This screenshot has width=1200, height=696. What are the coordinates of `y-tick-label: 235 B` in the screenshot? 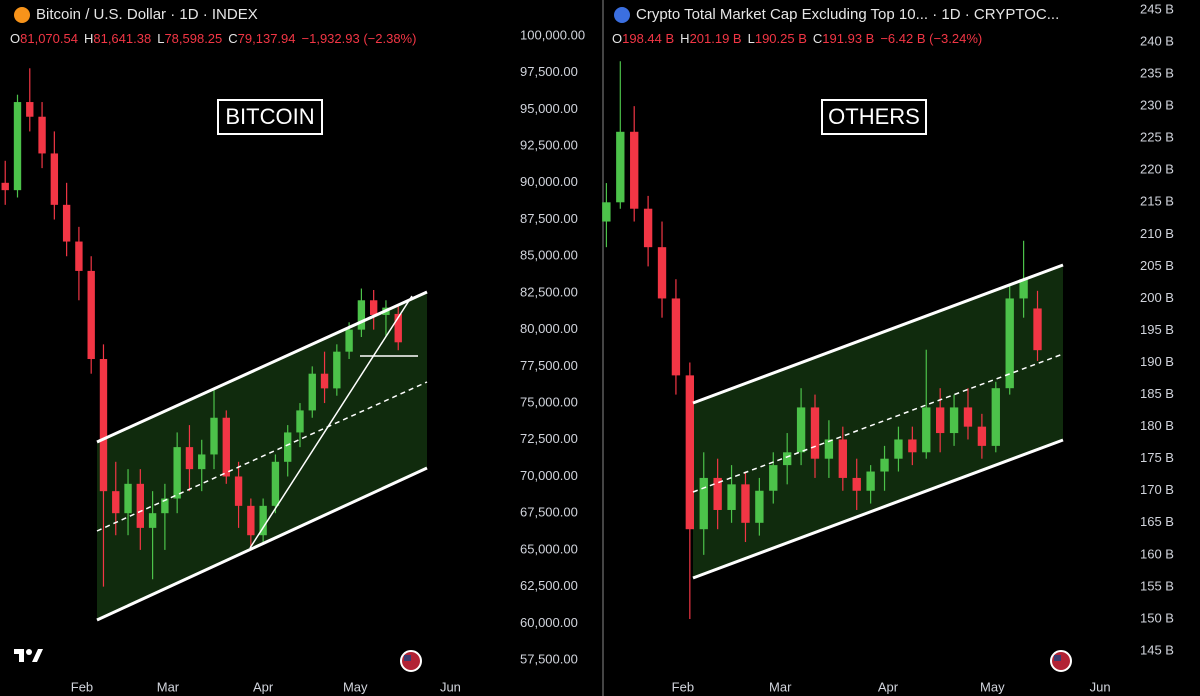 It's located at (1157, 73).